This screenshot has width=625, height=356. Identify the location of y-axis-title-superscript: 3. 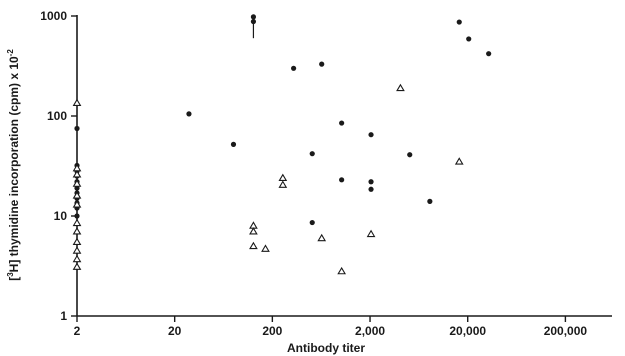
(10, 274).